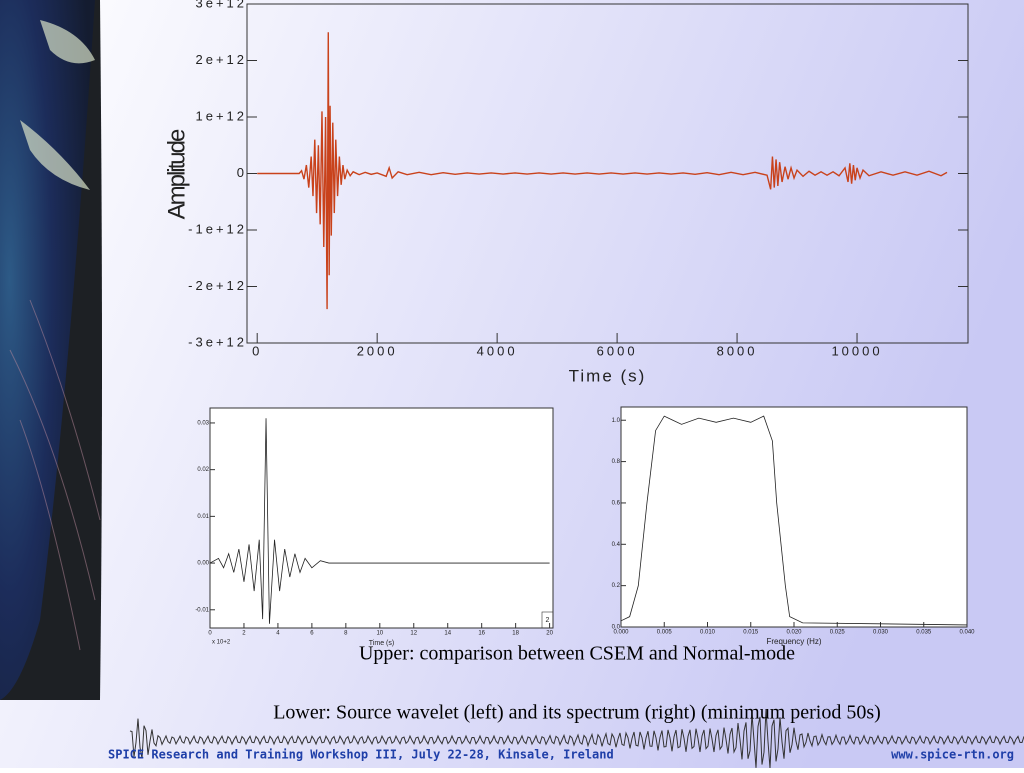 This screenshot has height=773, width=1024. Describe the element at coordinates (203, 424) in the screenshot. I see `y-tick-label: 0.03` at that location.